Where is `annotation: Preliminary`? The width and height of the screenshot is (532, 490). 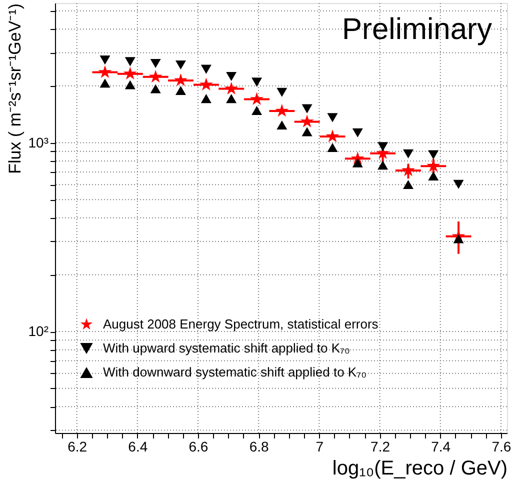 annotation: Preliminary is located at coordinates (417, 29).